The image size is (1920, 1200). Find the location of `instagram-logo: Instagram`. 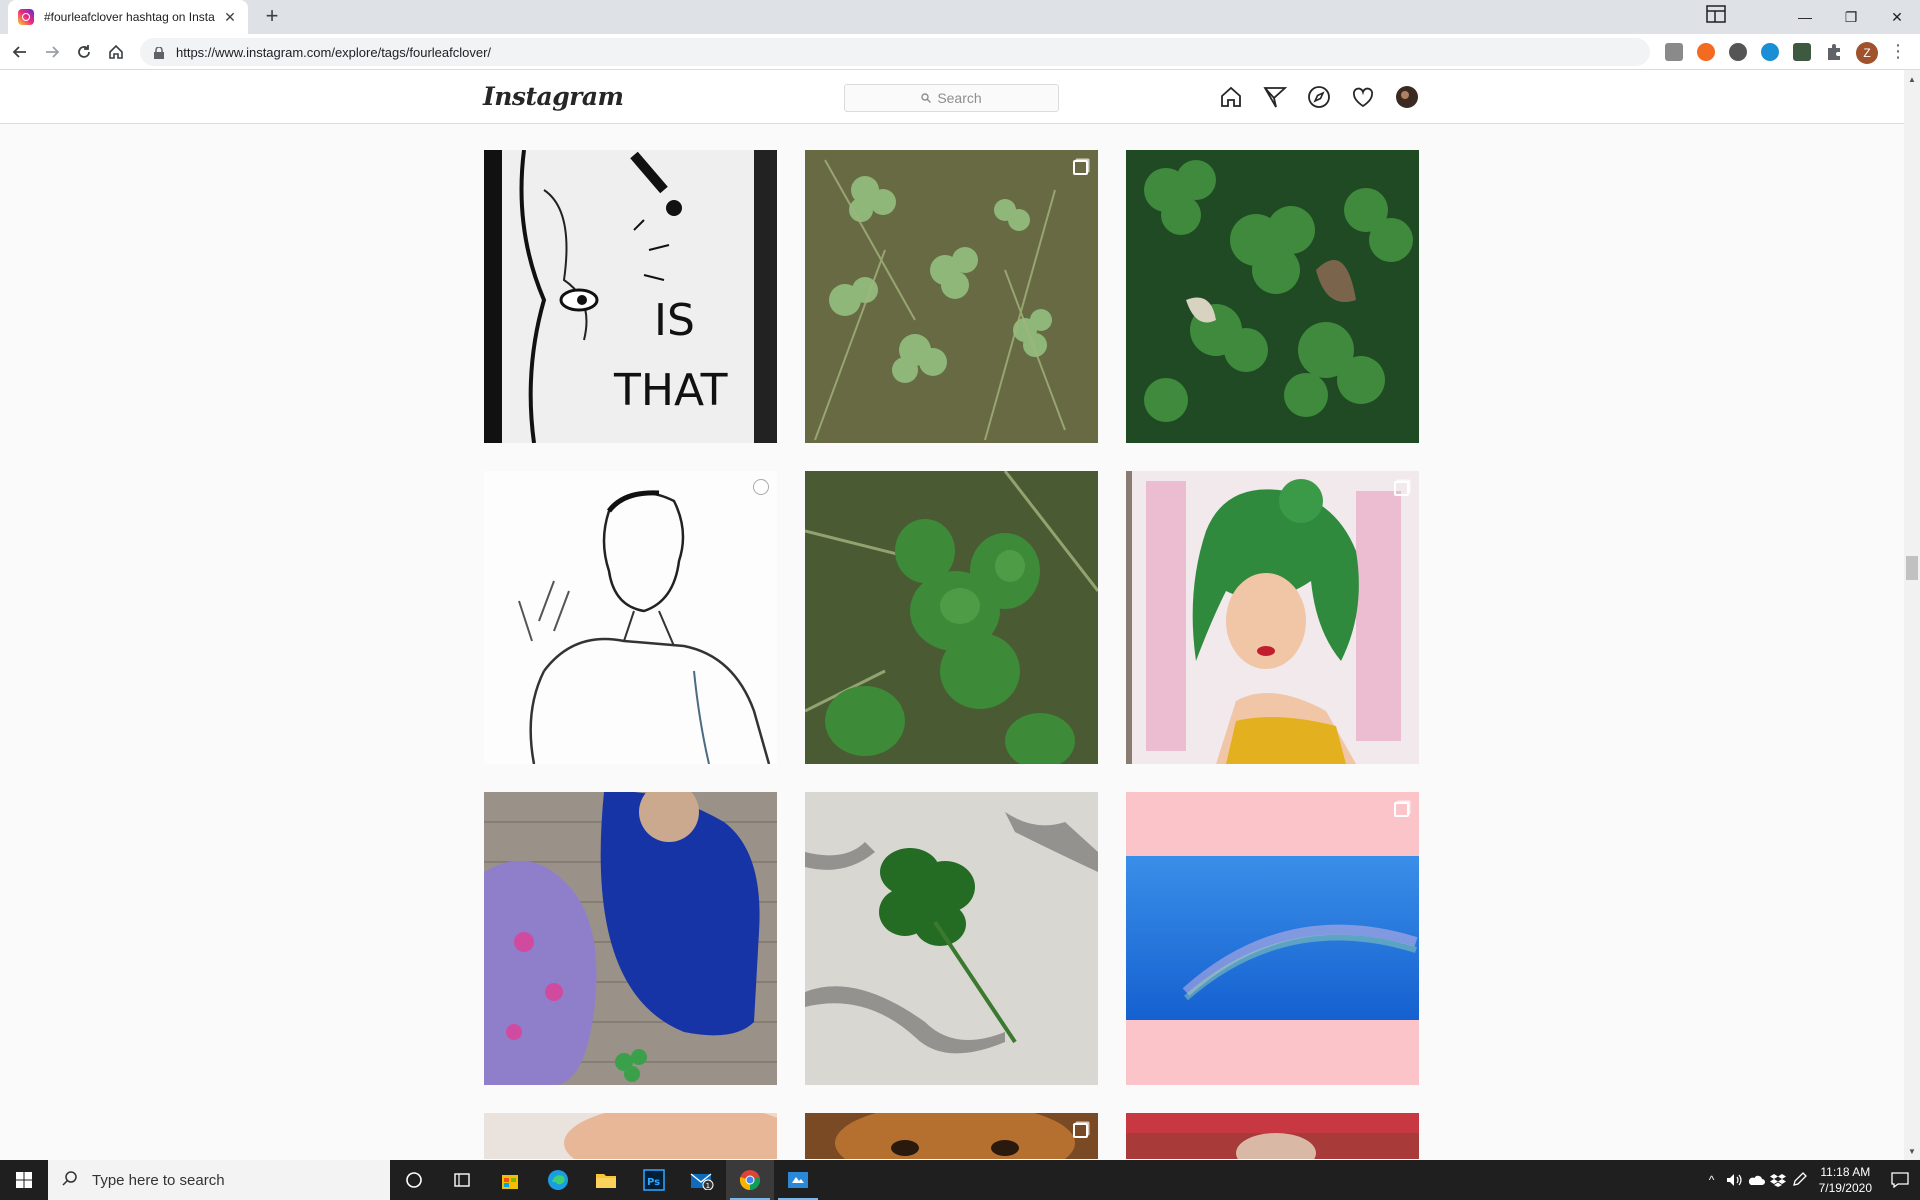

instagram-logo: Instagram is located at coordinates (553, 96).